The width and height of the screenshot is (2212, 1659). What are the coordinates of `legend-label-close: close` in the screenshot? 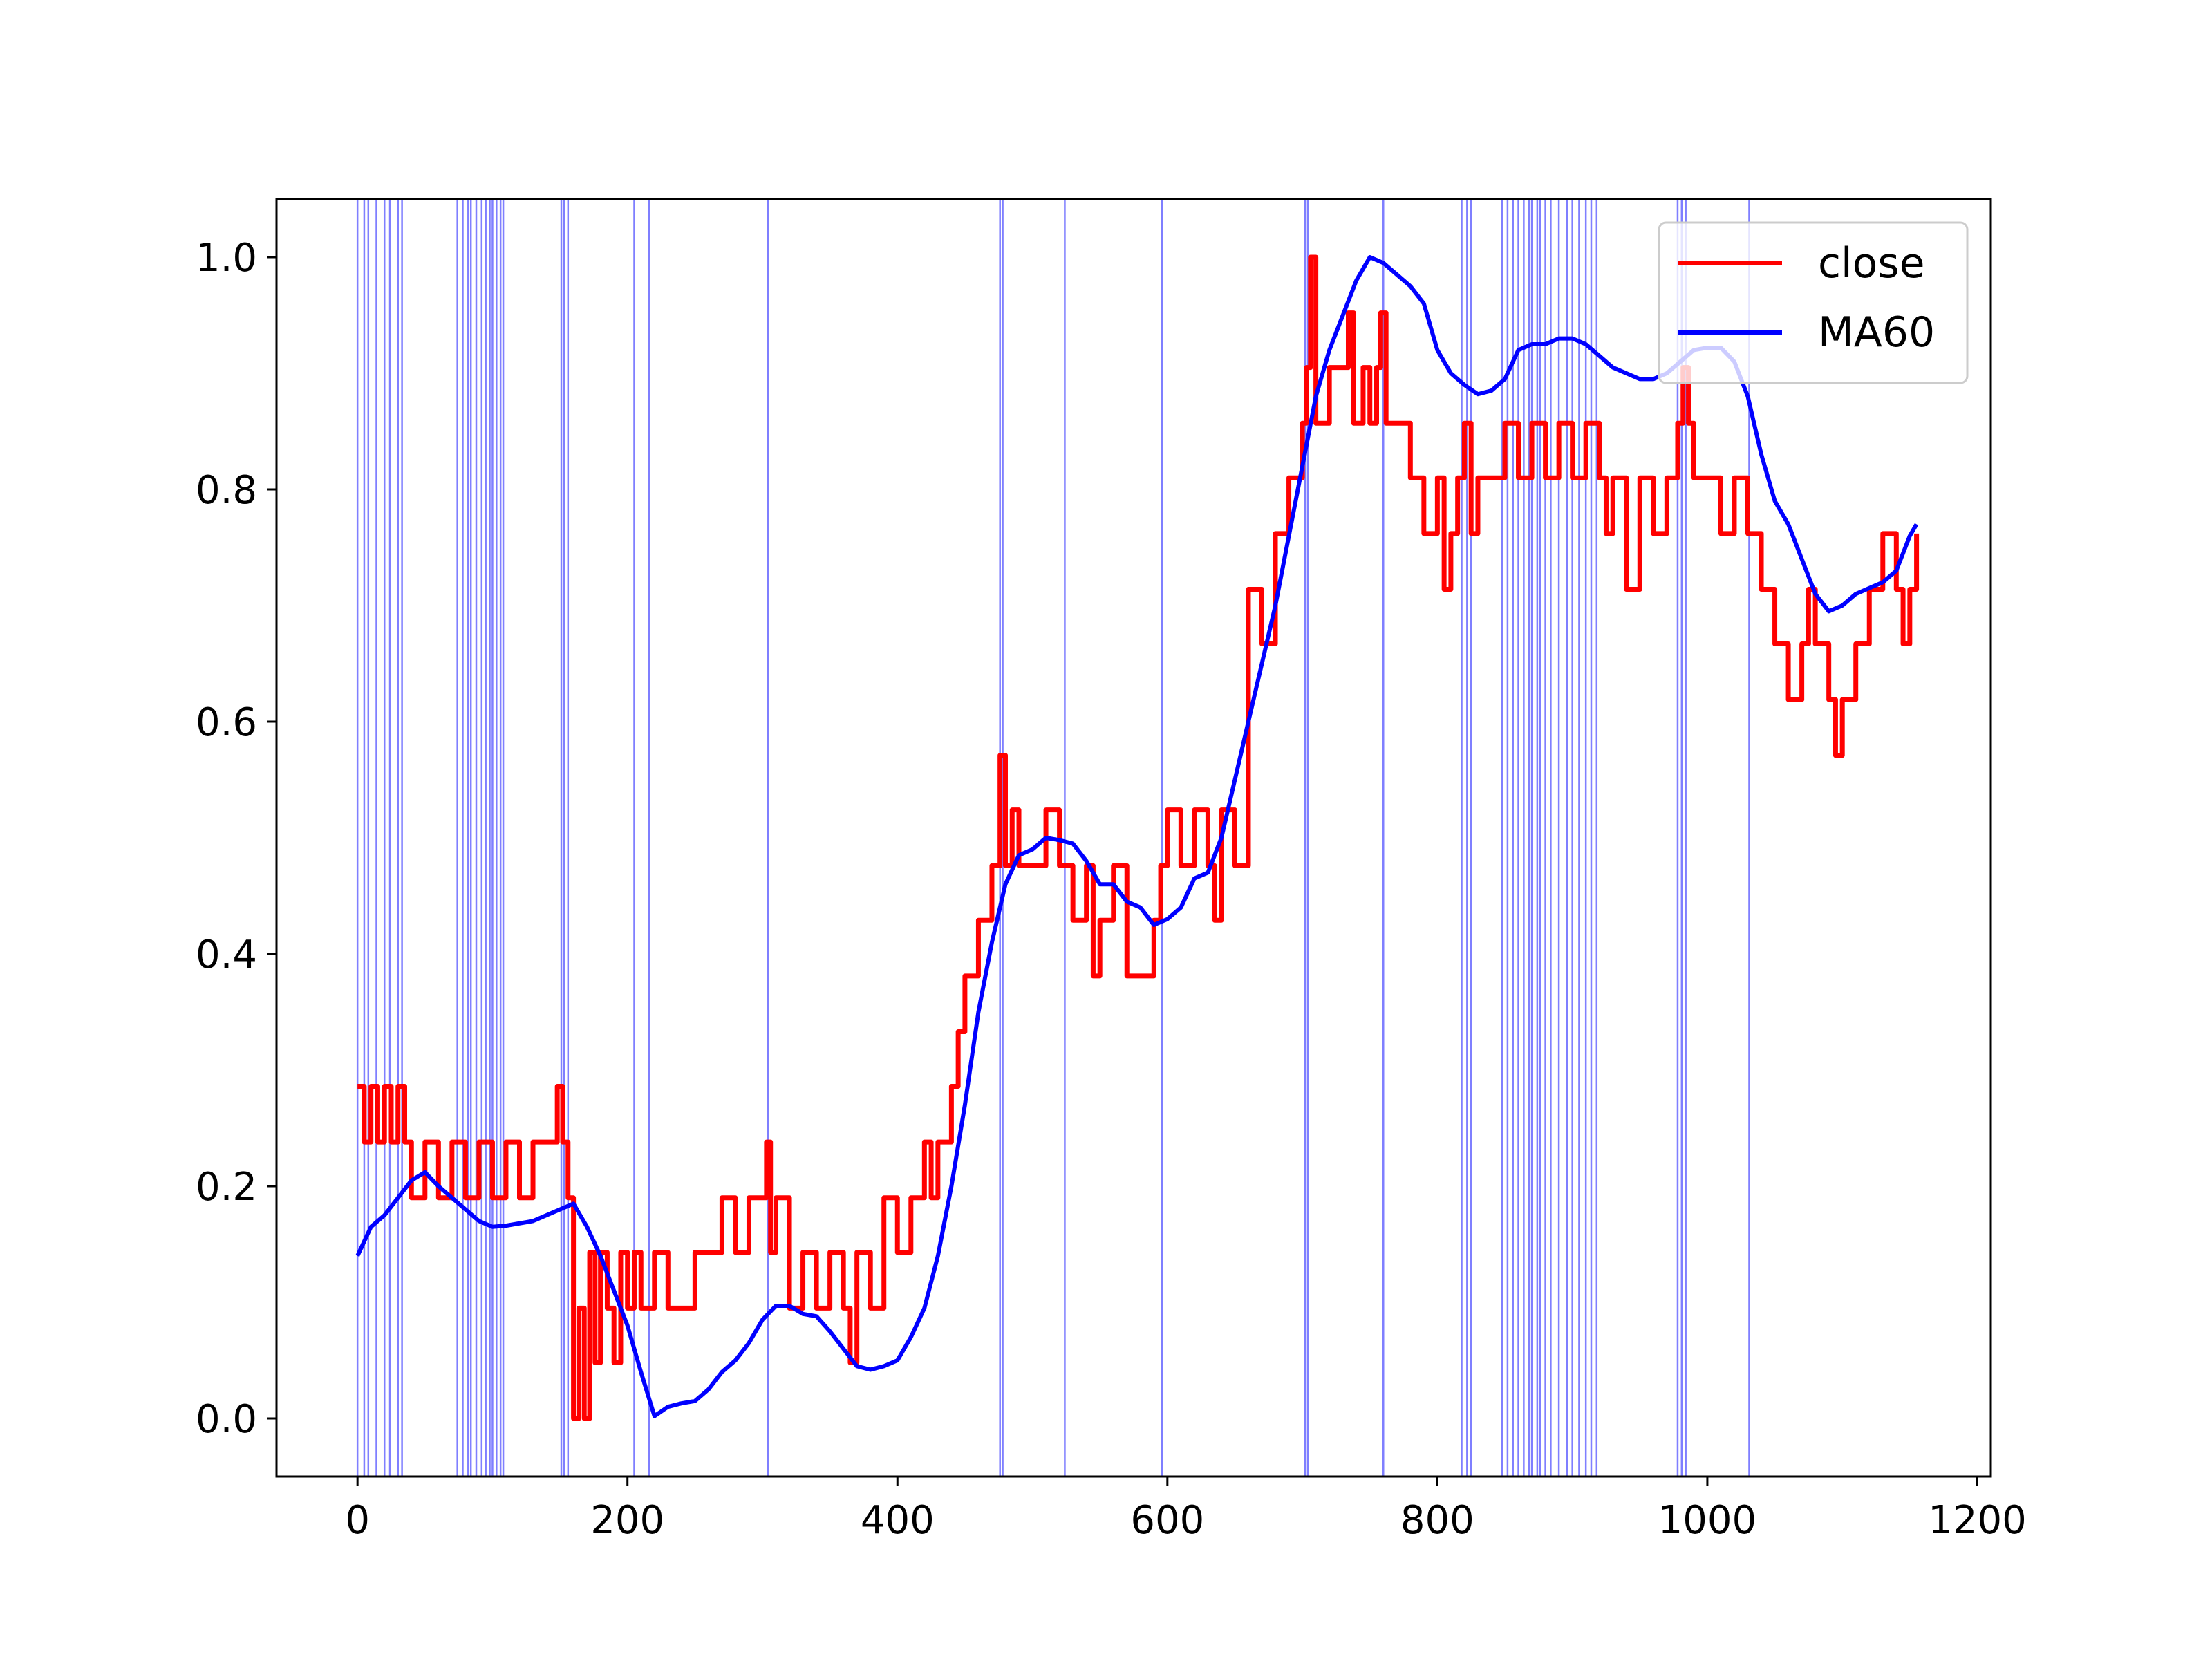 It's located at (1872, 263).